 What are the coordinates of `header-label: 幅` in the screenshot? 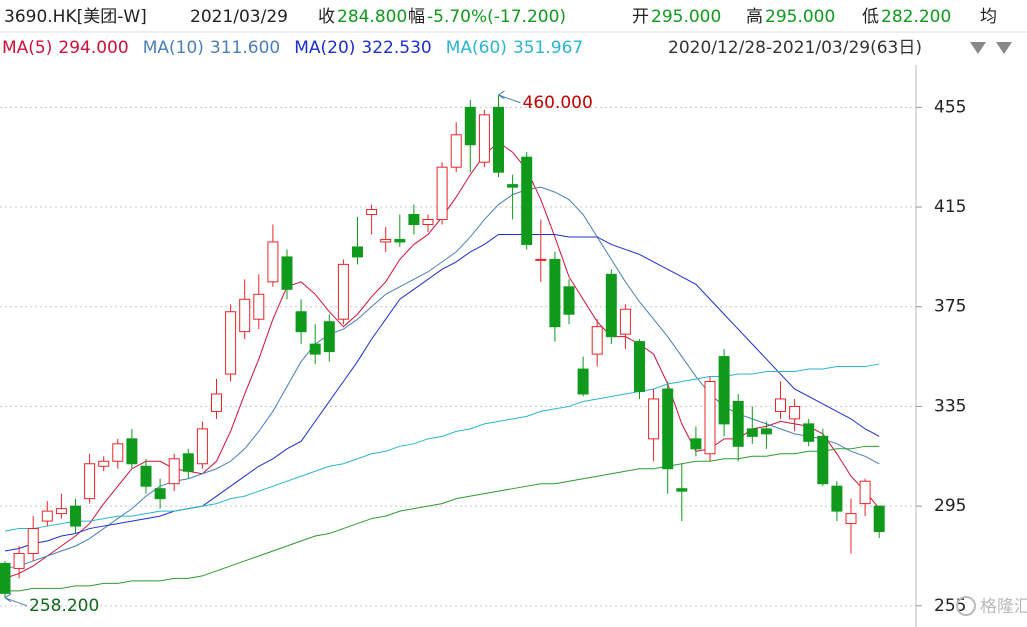 It's located at (416, 17).